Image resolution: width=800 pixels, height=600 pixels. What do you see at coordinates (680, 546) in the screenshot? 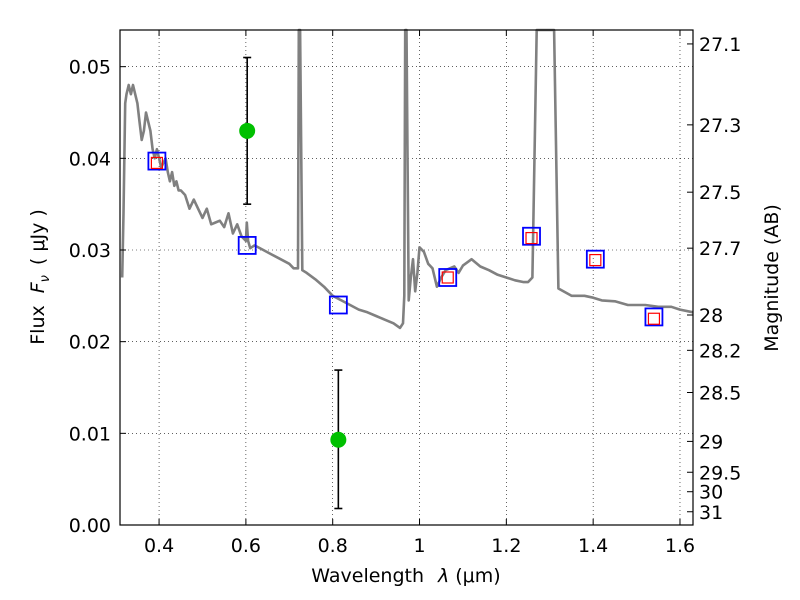
I see `x-tick-label: 1.6` at bounding box center [680, 546].